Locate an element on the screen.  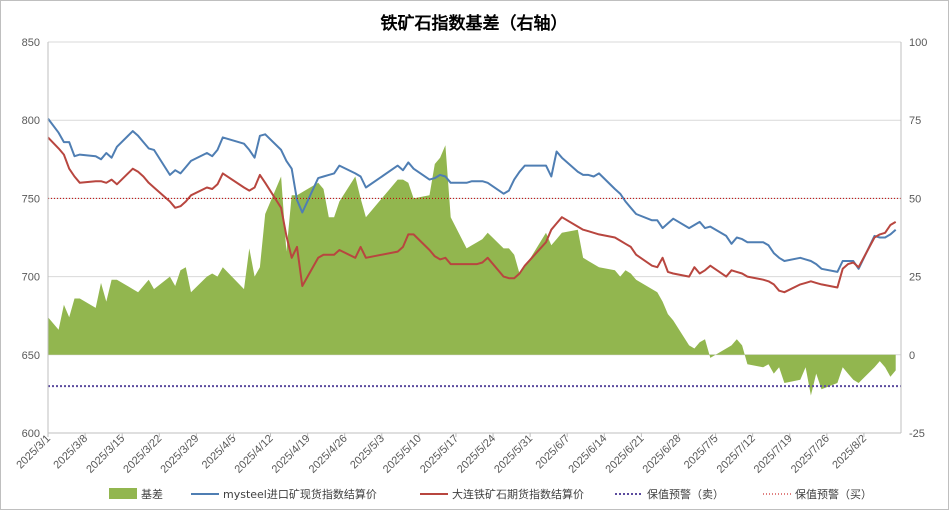
x-tick-label: 2025/3/8 is located at coordinates (70, 452).